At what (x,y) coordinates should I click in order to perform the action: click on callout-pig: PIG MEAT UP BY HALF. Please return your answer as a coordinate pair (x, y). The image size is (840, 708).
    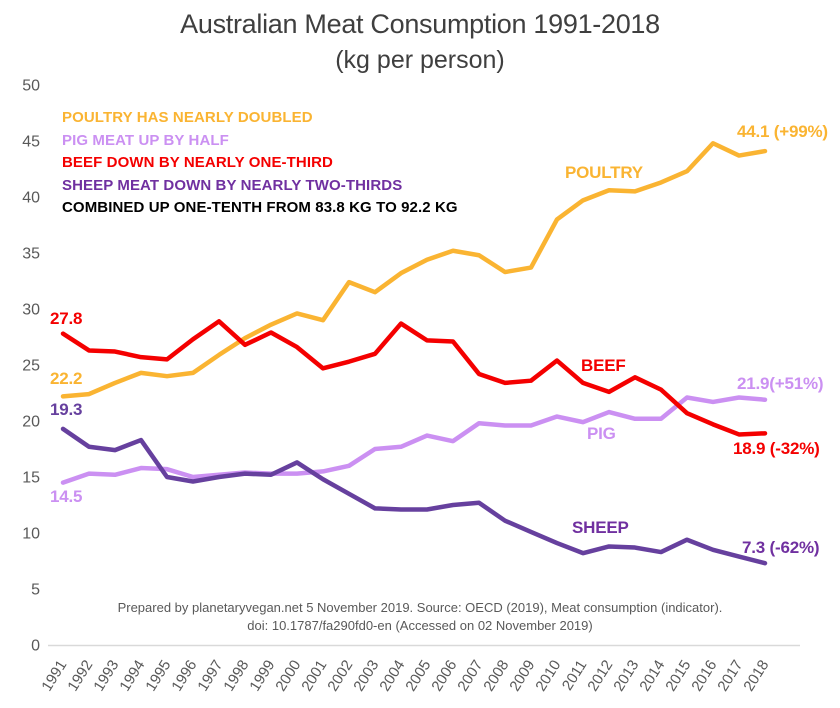
    Looking at the image, I should click on (145, 140).